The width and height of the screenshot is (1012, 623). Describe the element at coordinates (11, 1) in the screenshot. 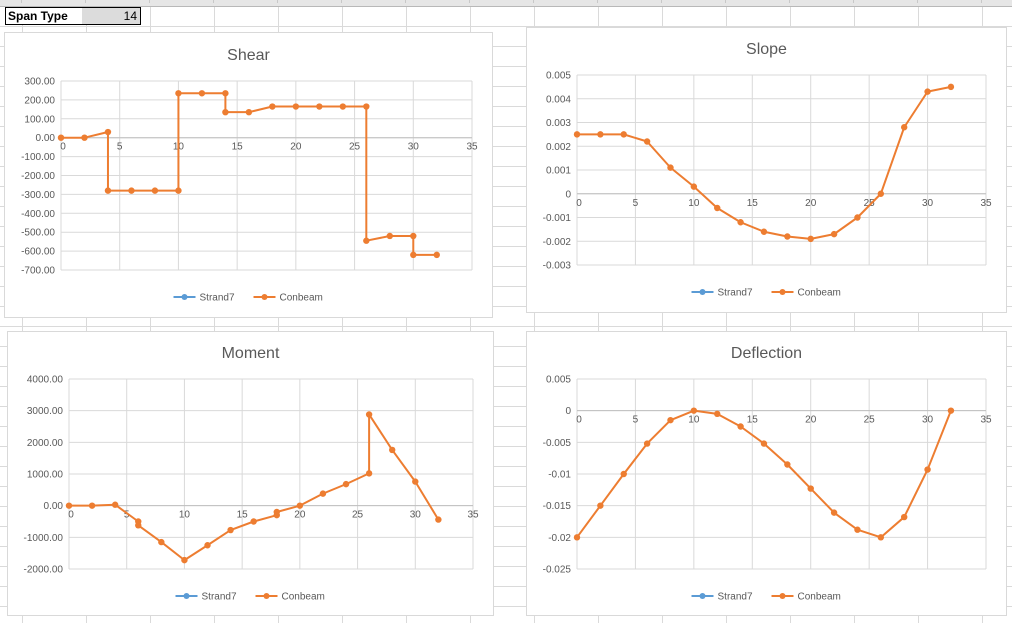

I see `column-header-x: X` at that location.